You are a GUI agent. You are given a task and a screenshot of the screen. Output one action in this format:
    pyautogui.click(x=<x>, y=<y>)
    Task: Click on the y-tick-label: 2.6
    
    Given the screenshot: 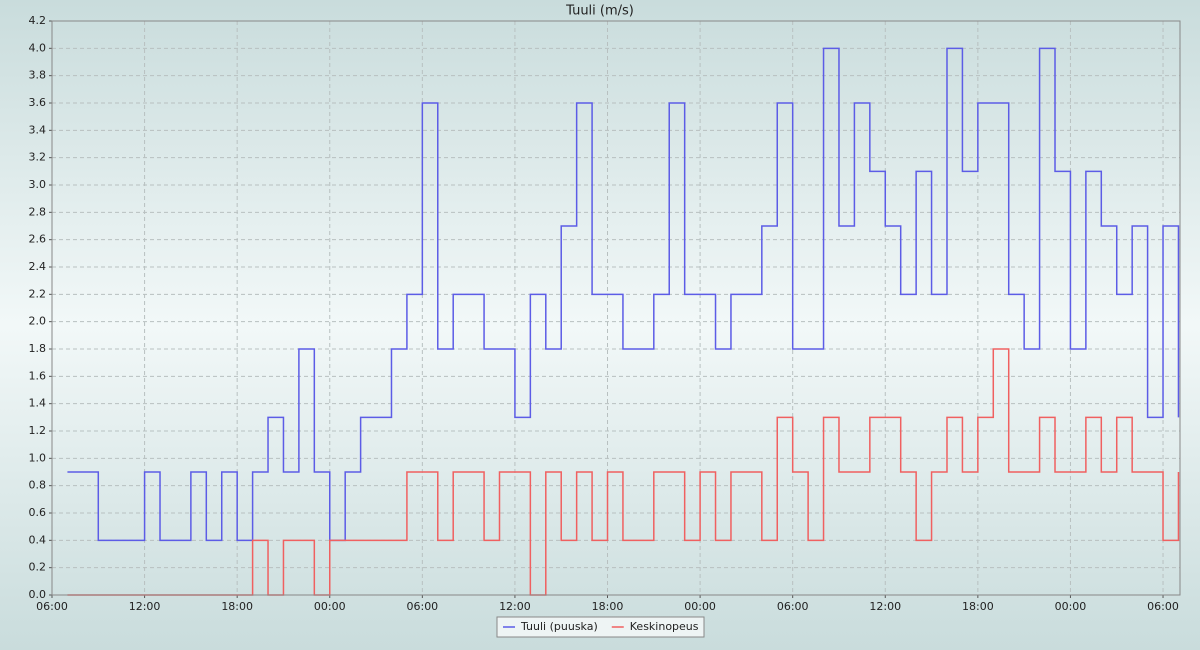 What is the action you would take?
    pyautogui.click(x=38, y=239)
    